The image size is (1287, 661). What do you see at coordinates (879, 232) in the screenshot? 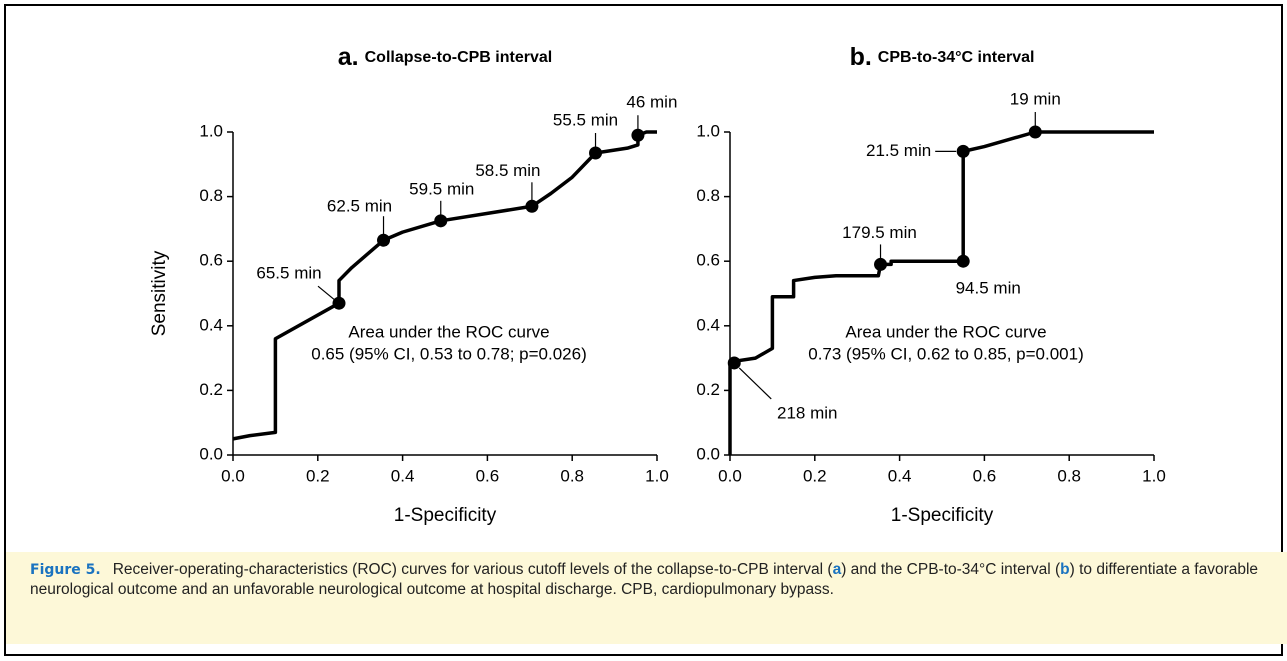
I see `point-label: 179.5 min` at bounding box center [879, 232].